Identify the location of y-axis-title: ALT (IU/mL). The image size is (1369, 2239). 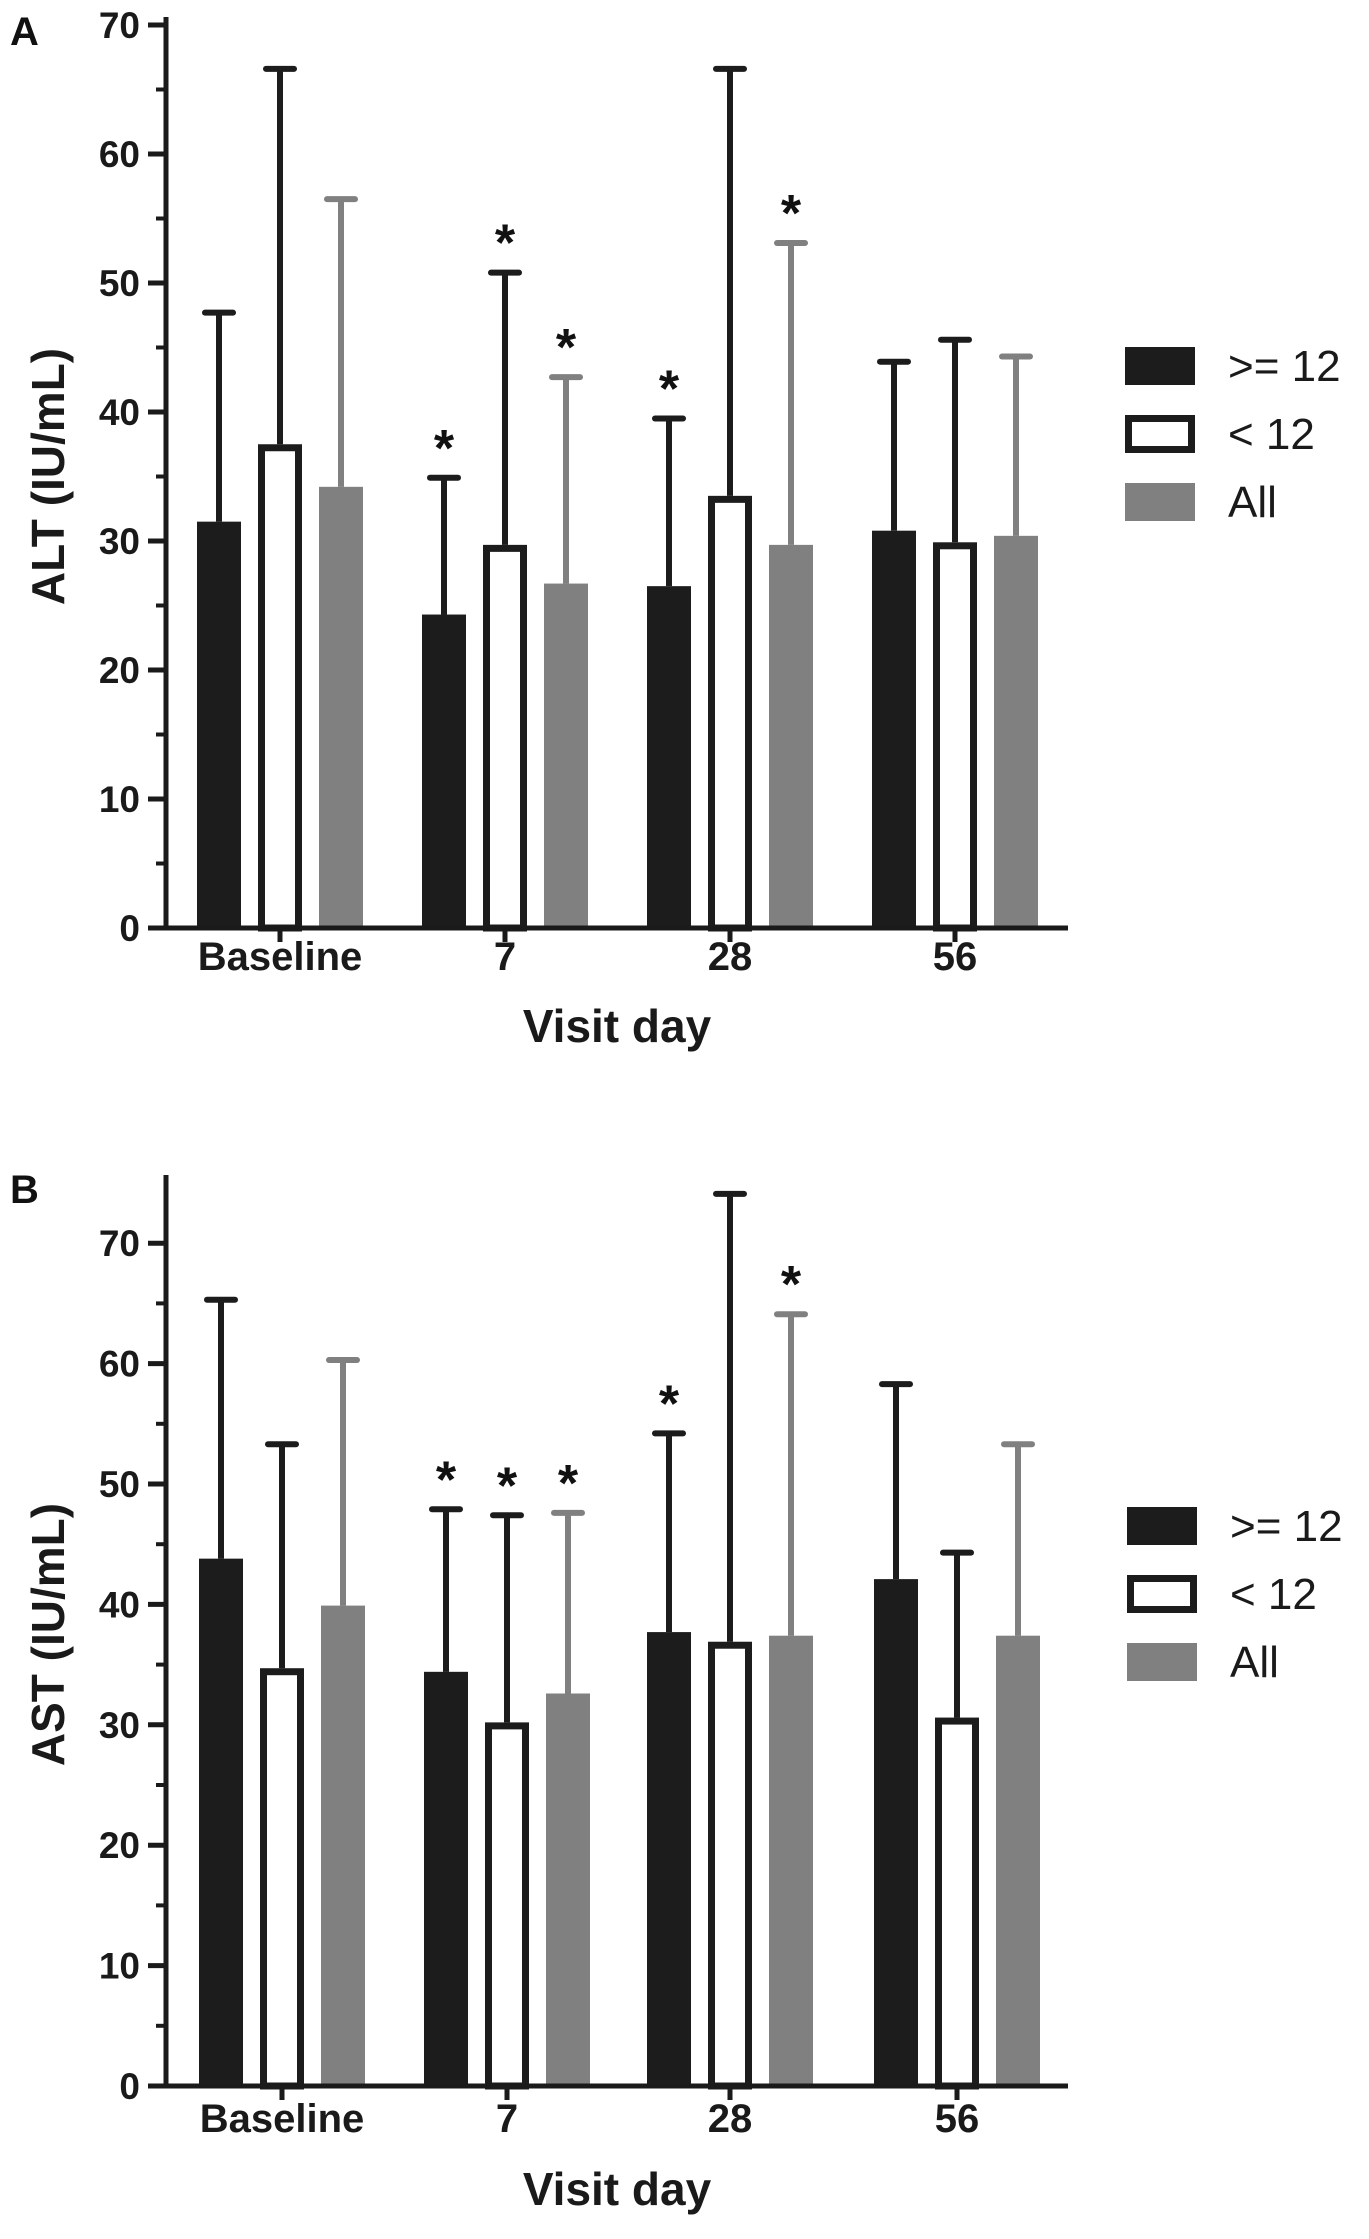
(48, 476).